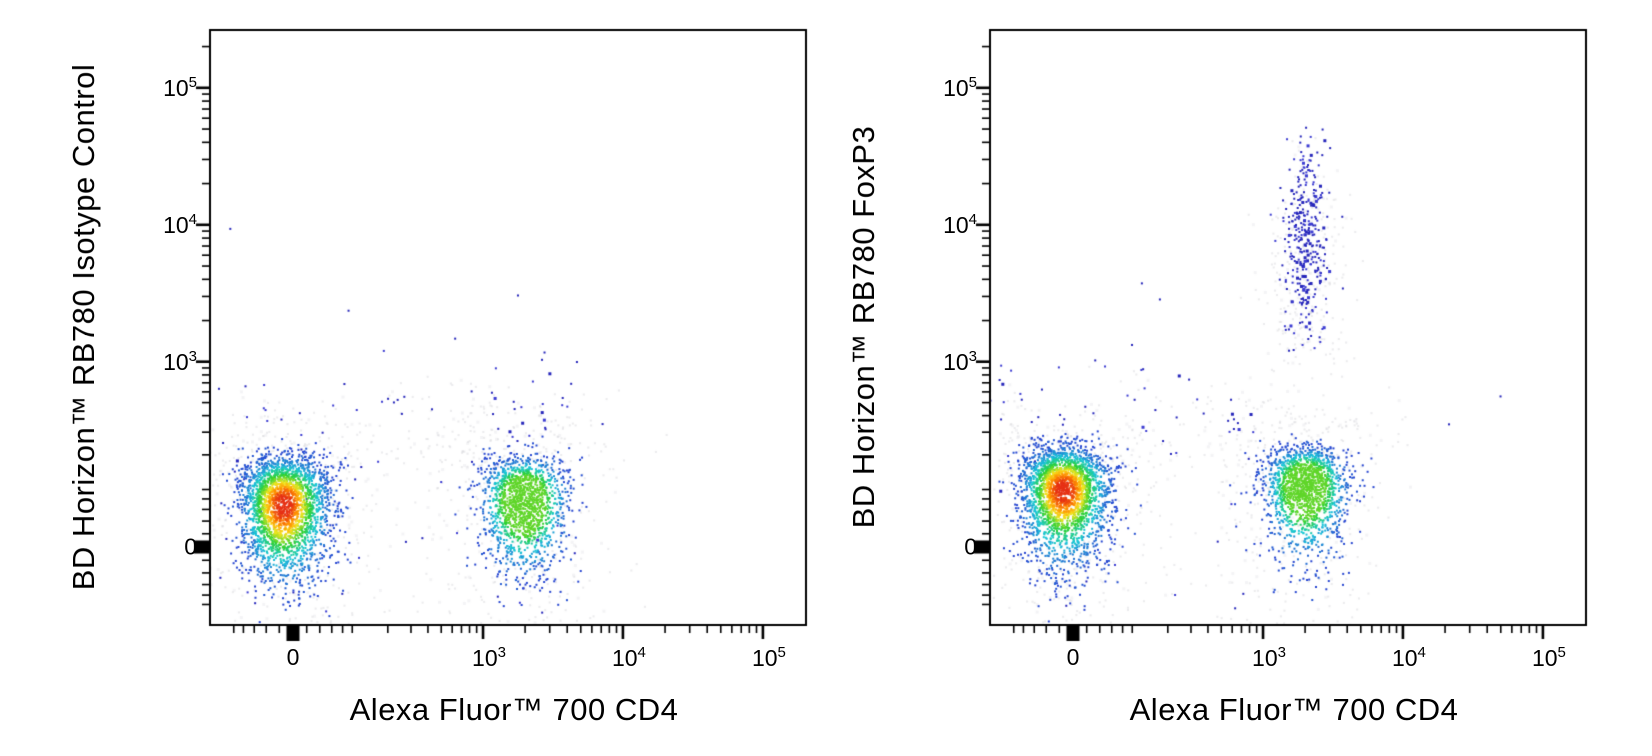 The image size is (1652, 756). What do you see at coordinates (514, 709) in the screenshot?
I see `x-axis-title-left: Alexa Fluor™ 700 CD4` at bounding box center [514, 709].